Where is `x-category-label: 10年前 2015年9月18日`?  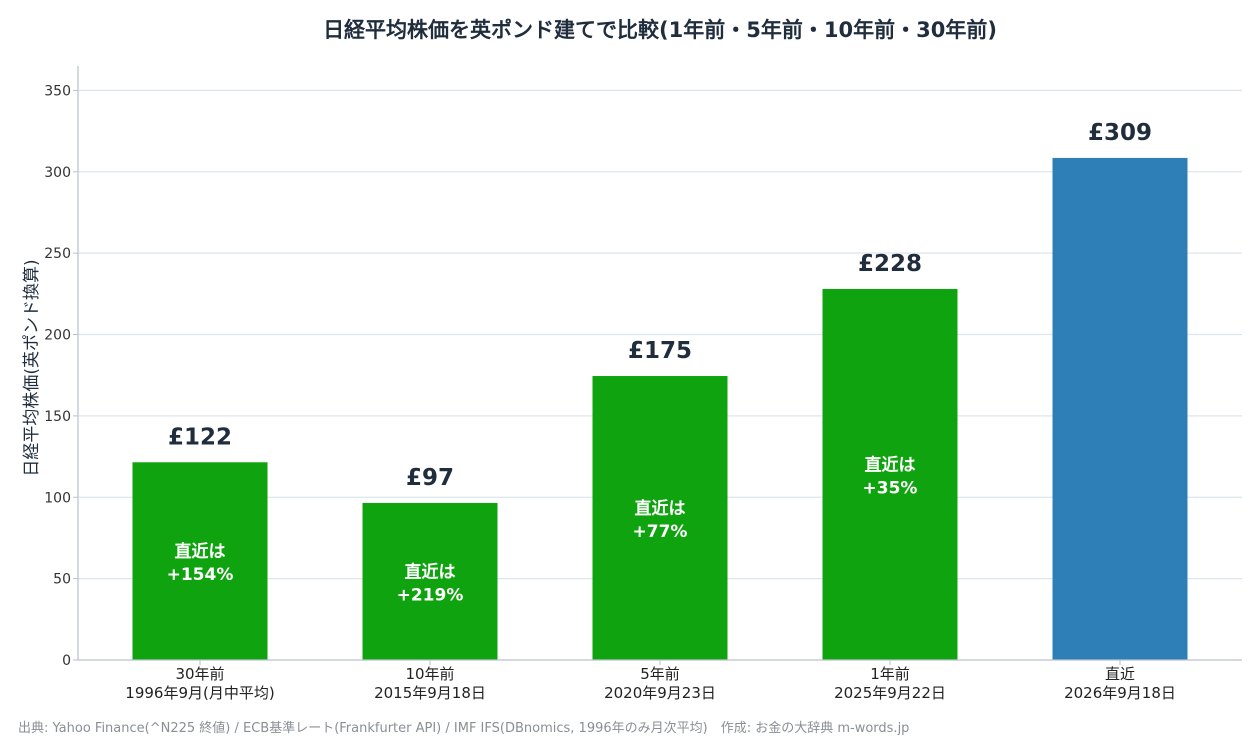
x-category-label: 10年前 2015年9月18日 is located at coordinates (430, 683).